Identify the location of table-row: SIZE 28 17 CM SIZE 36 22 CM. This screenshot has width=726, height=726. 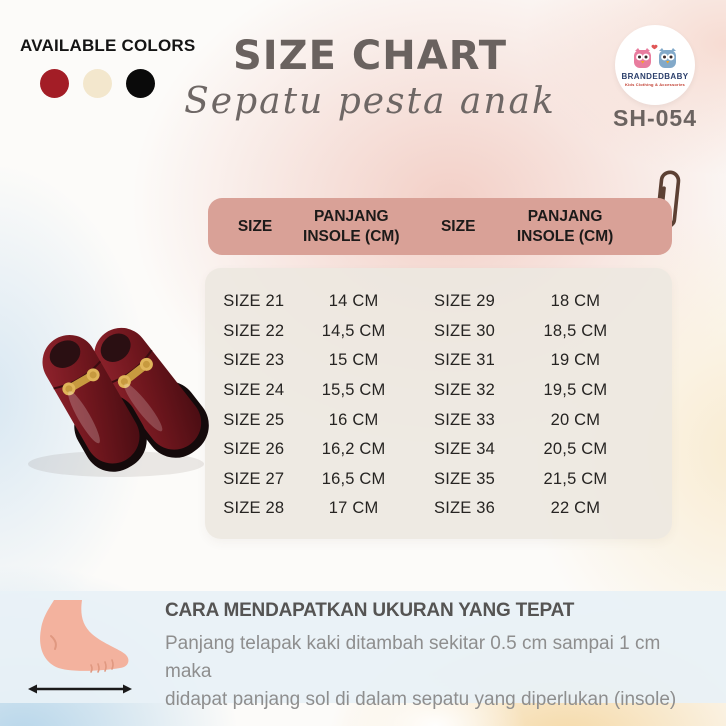
(438, 509).